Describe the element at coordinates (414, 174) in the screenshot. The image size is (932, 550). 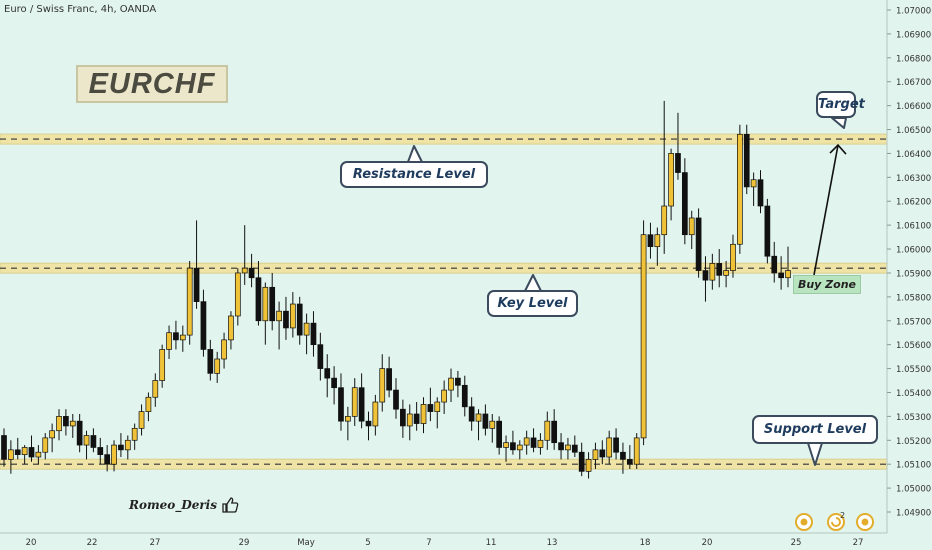
I see `resistance-level-callout: Resistance Level` at that location.